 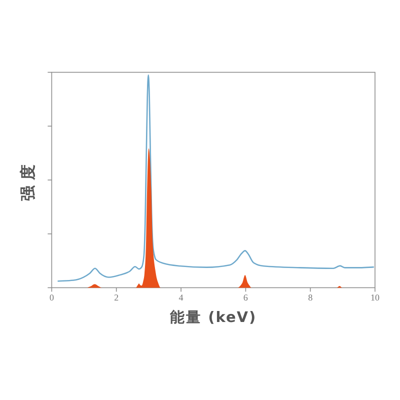 I want to click on y-axis-title: 强度, so click(x=27, y=180).